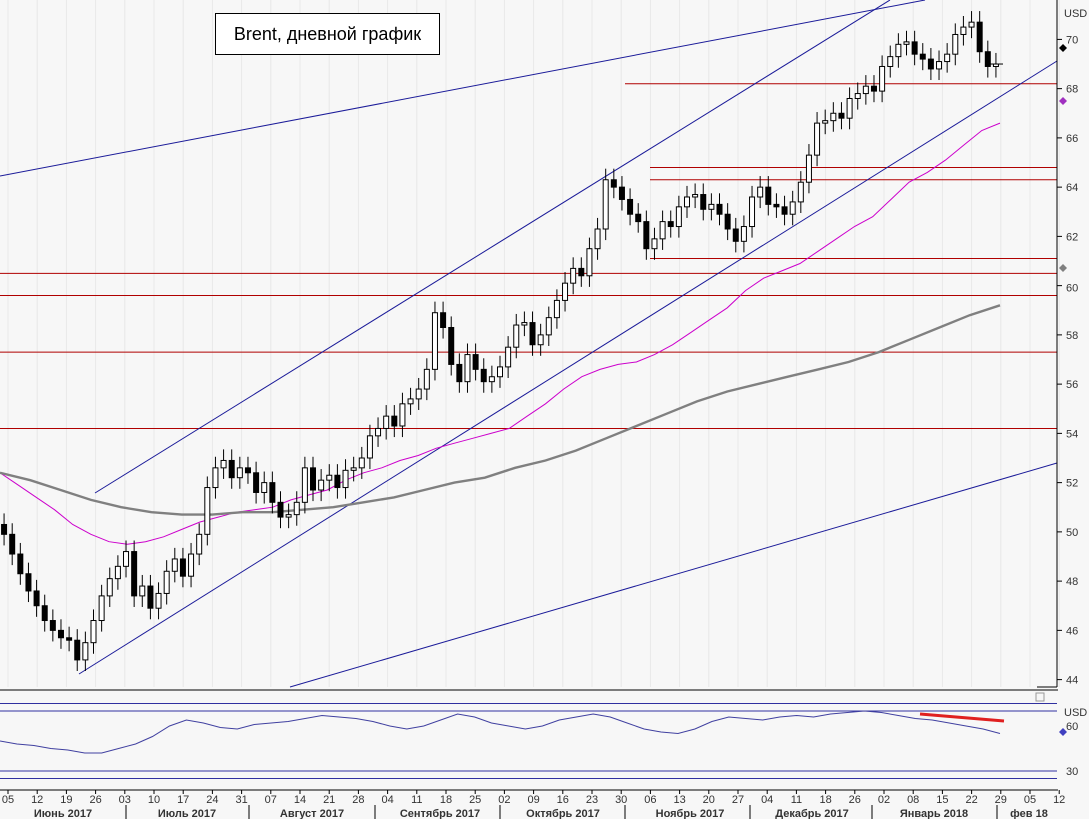  I want to click on month-label: Июнь 2017, so click(63, 813).